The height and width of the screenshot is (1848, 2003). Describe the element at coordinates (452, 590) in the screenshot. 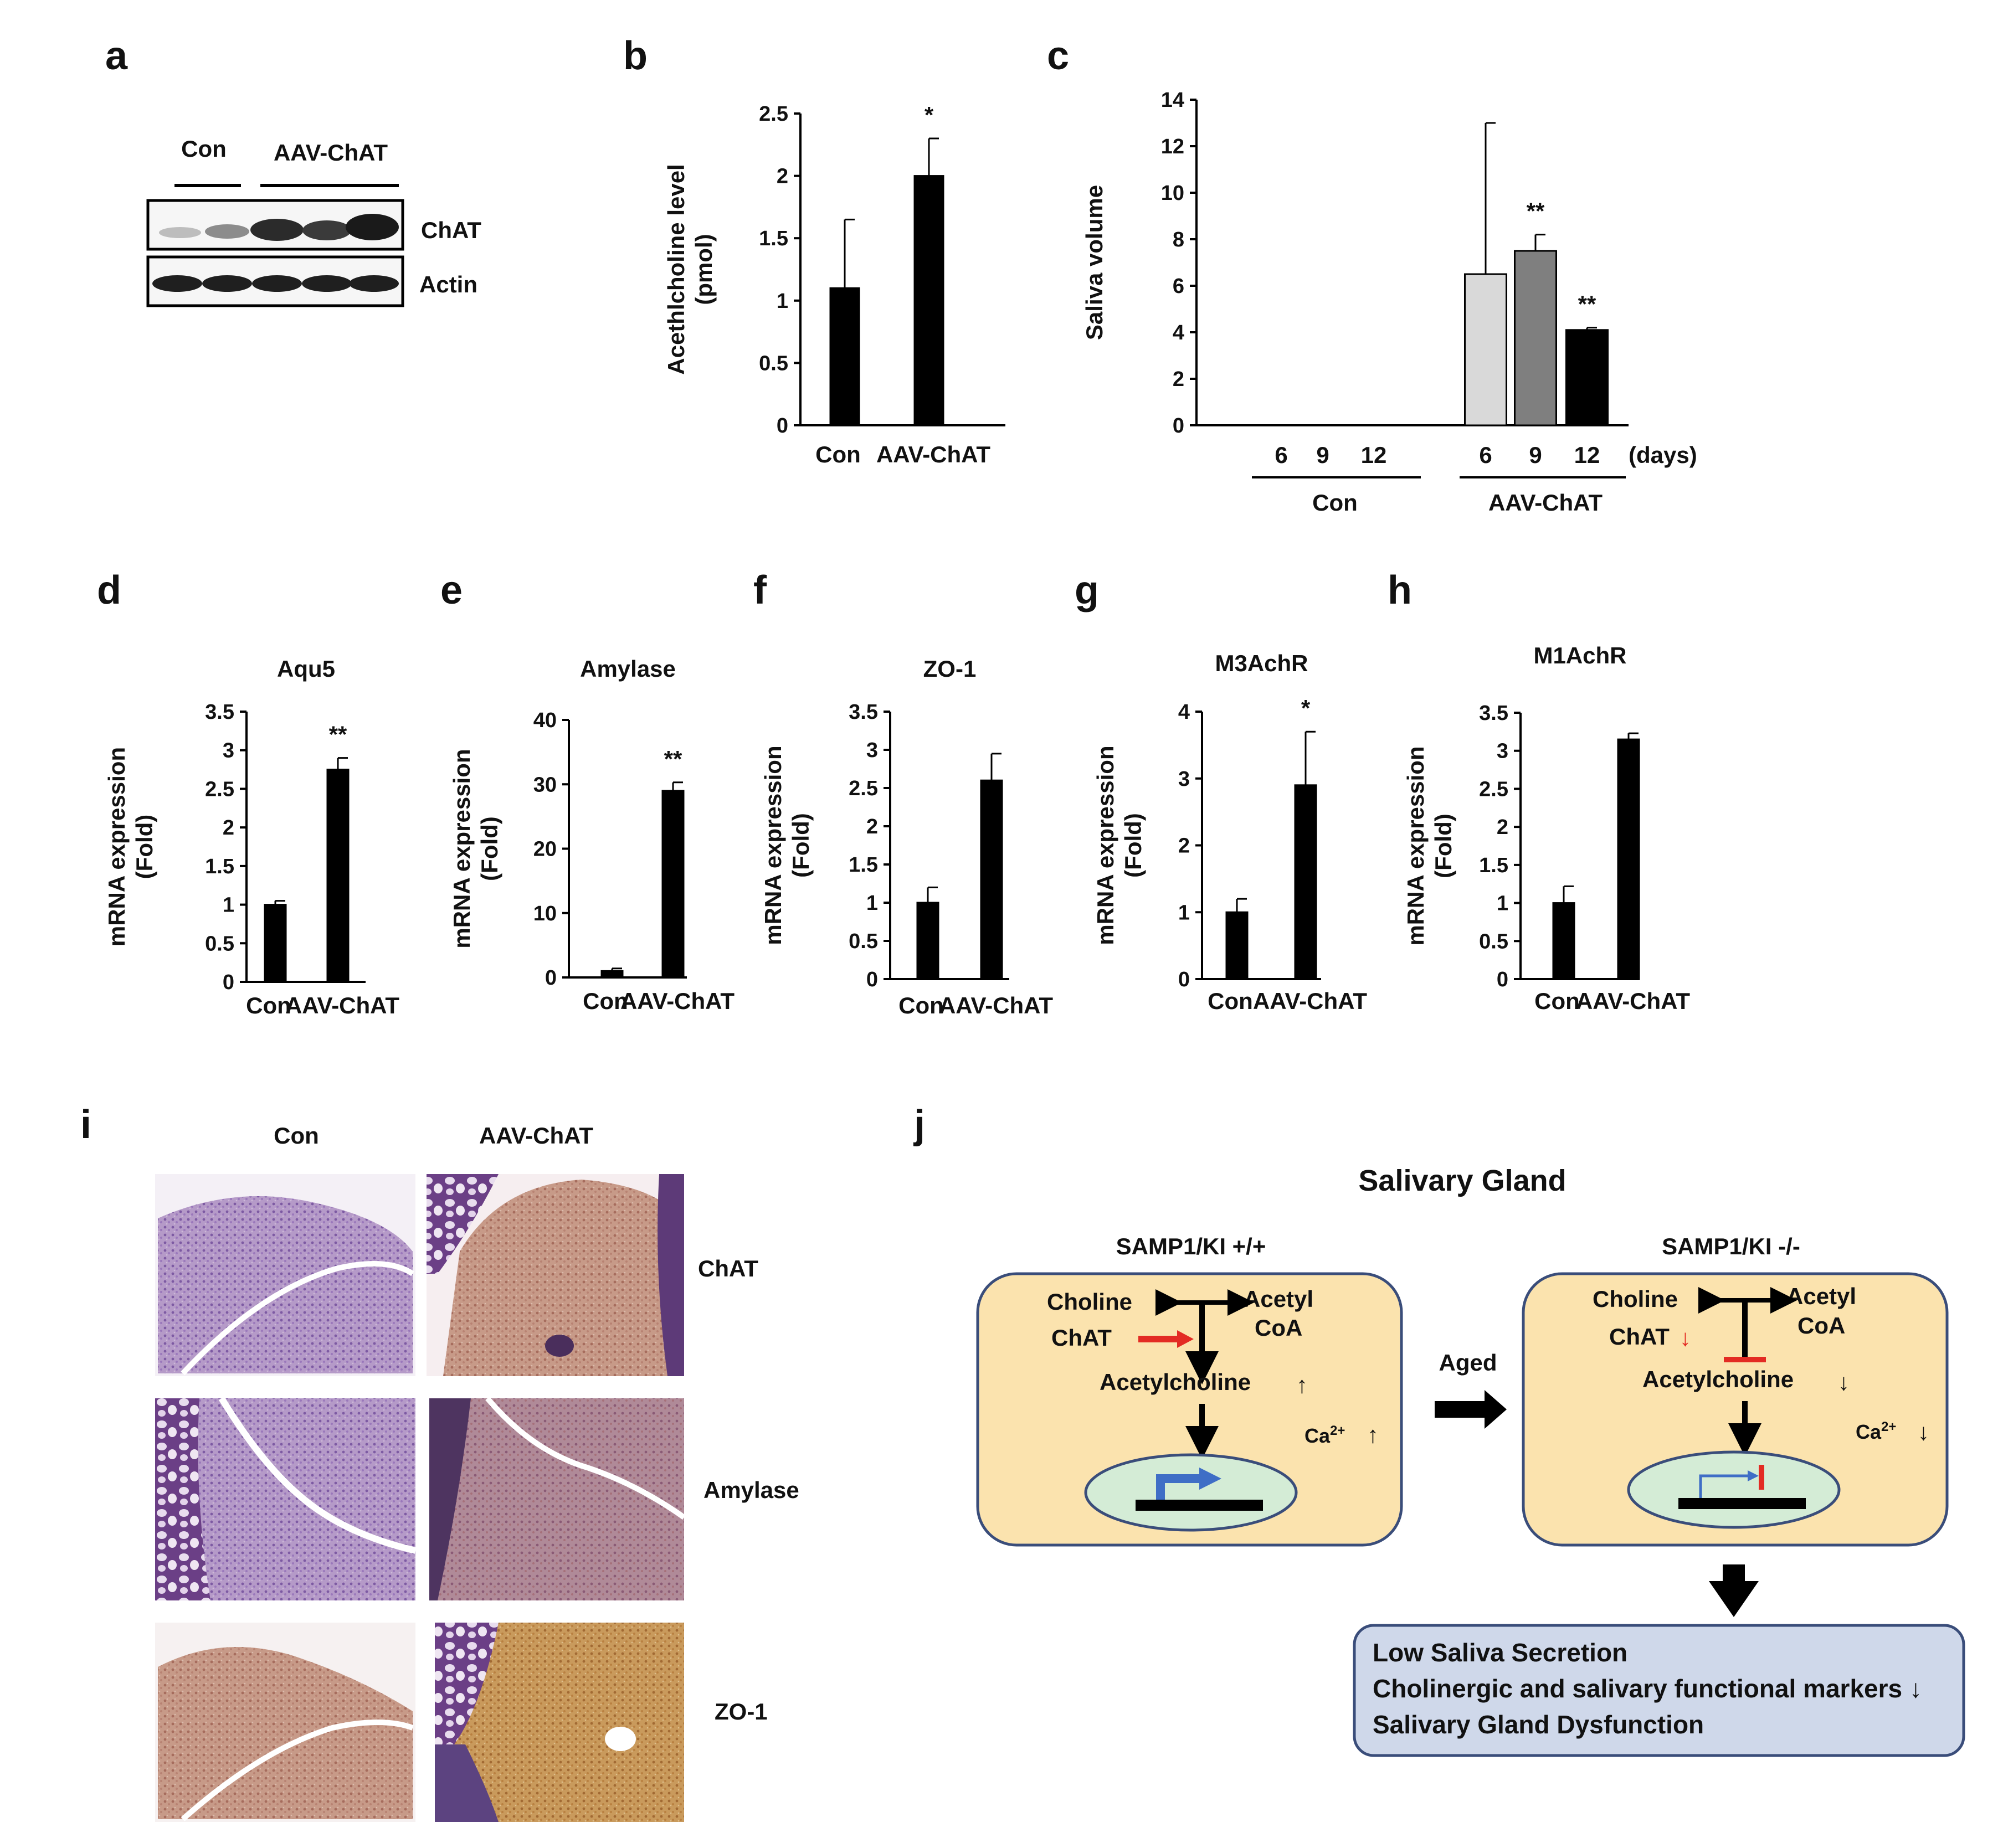

I see `panel-letter-e: e` at that location.